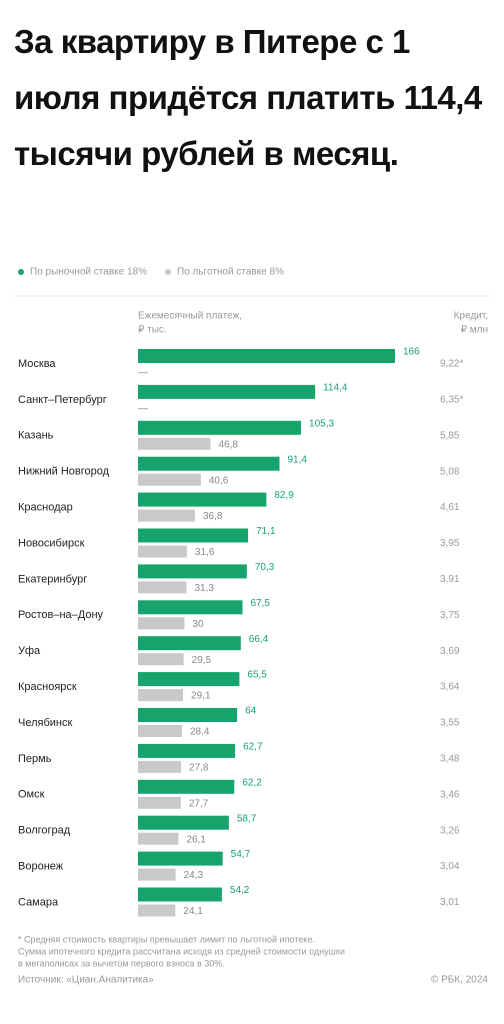 The image size is (504, 1024). Describe the element at coordinates (411, 352) in the screenshot. I see `value-label: 166` at that location.